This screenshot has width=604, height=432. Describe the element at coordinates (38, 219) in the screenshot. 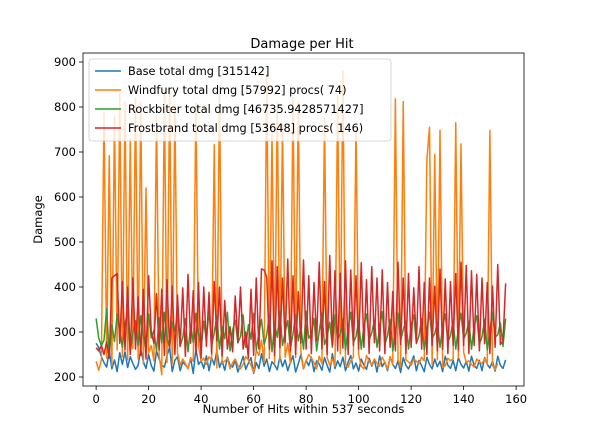

I see `y-axis-label: Damage` at that location.